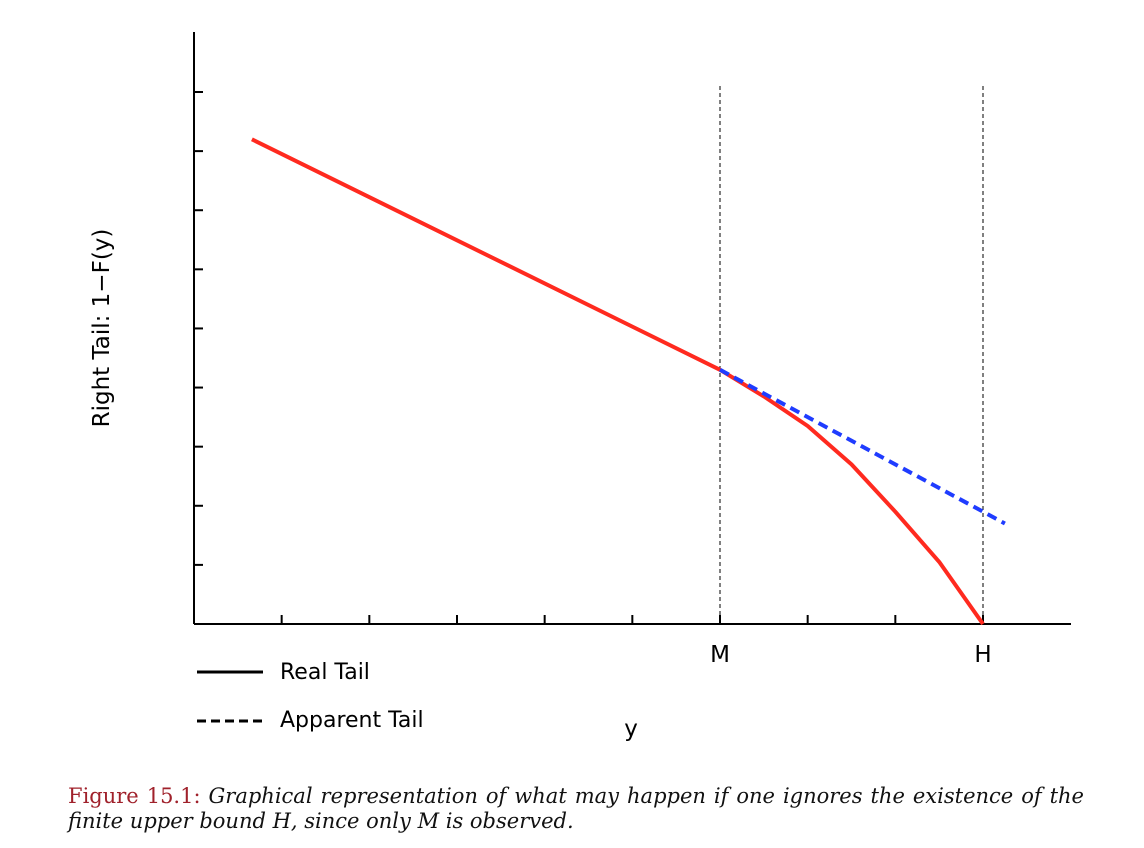  I want to click on x-axis-label: y, so click(631, 729).